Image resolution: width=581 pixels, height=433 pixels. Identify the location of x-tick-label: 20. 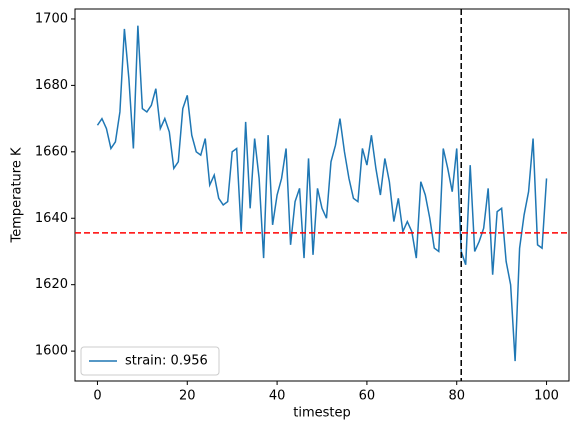
(187, 396).